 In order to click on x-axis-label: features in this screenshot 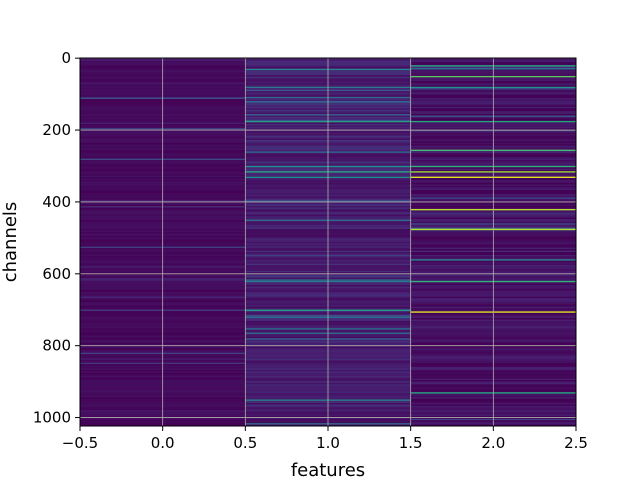, I will do `click(328, 470)`.